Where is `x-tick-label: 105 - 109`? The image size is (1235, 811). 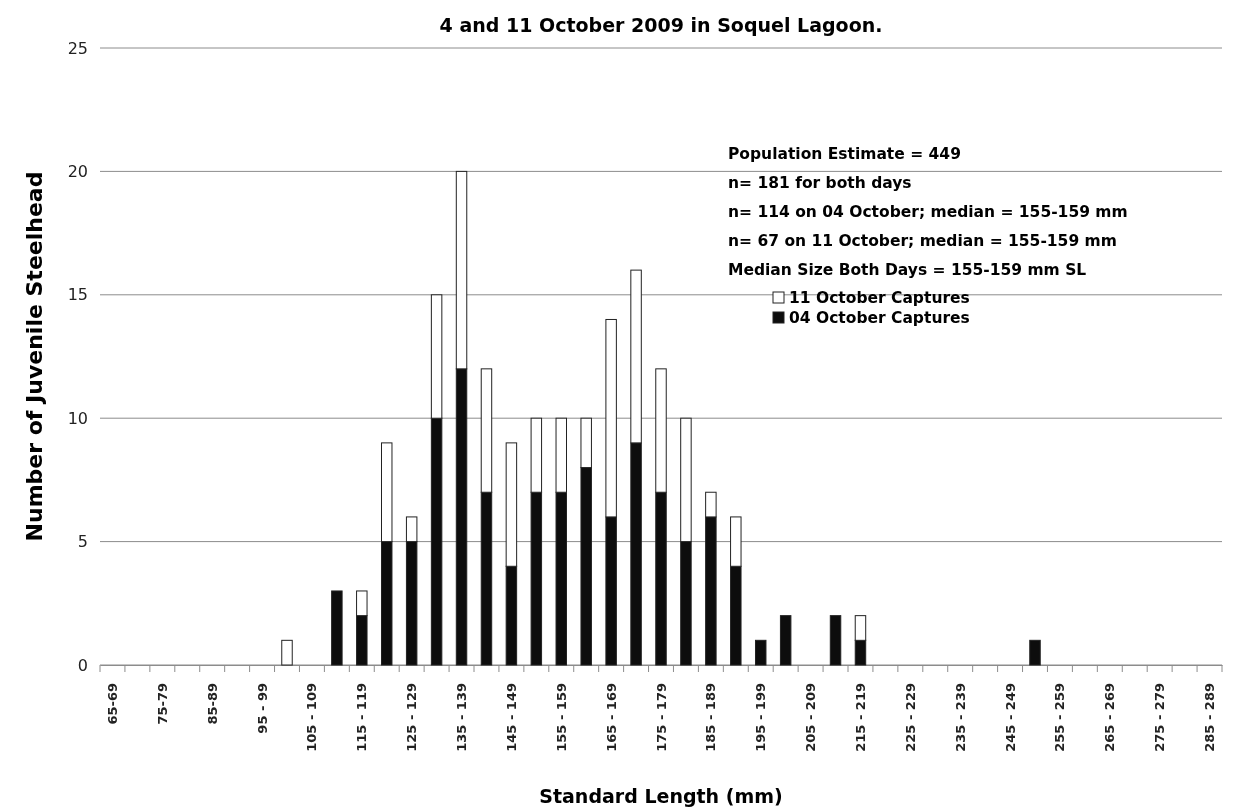 x-tick-label: 105 - 109 is located at coordinates (312, 717).